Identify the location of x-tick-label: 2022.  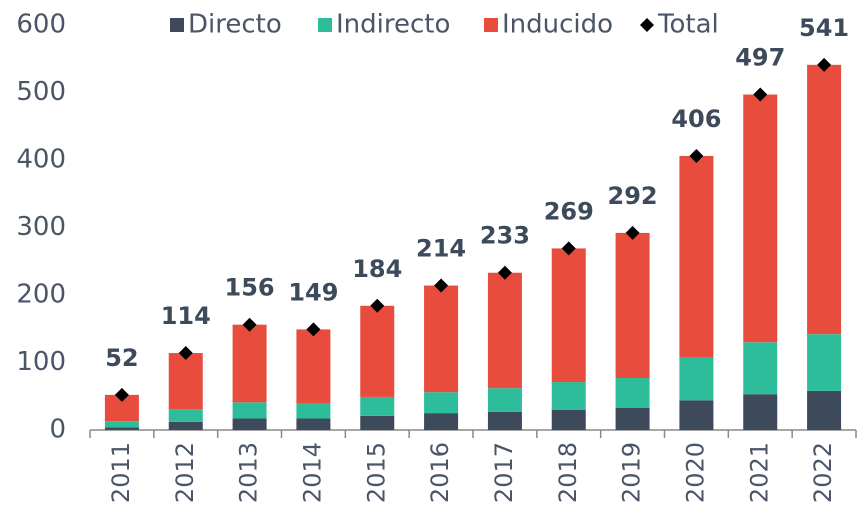
(823, 472).